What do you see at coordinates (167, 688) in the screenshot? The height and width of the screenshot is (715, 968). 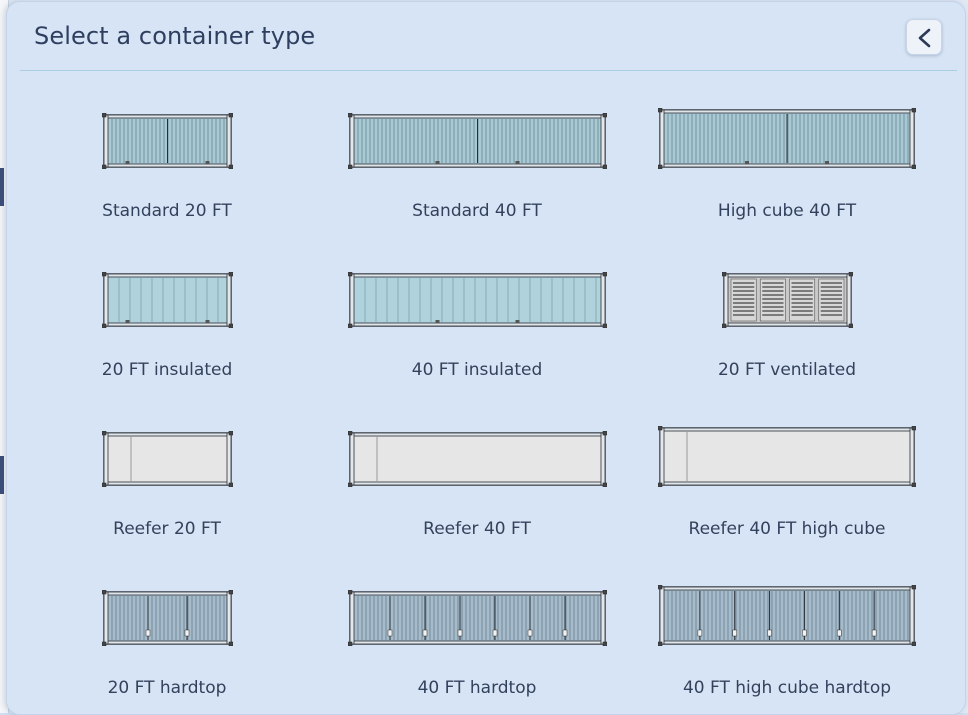 I see `container-option-label: 20 FT hardtop` at bounding box center [167, 688].